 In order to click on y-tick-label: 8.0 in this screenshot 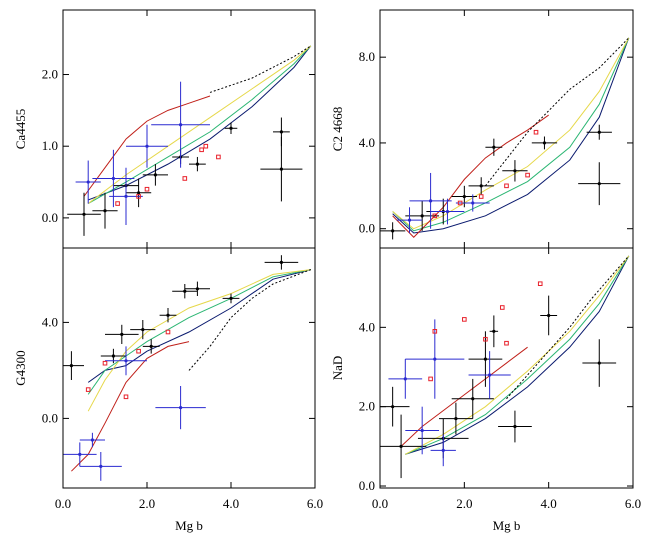, I will do `click(367, 56)`.